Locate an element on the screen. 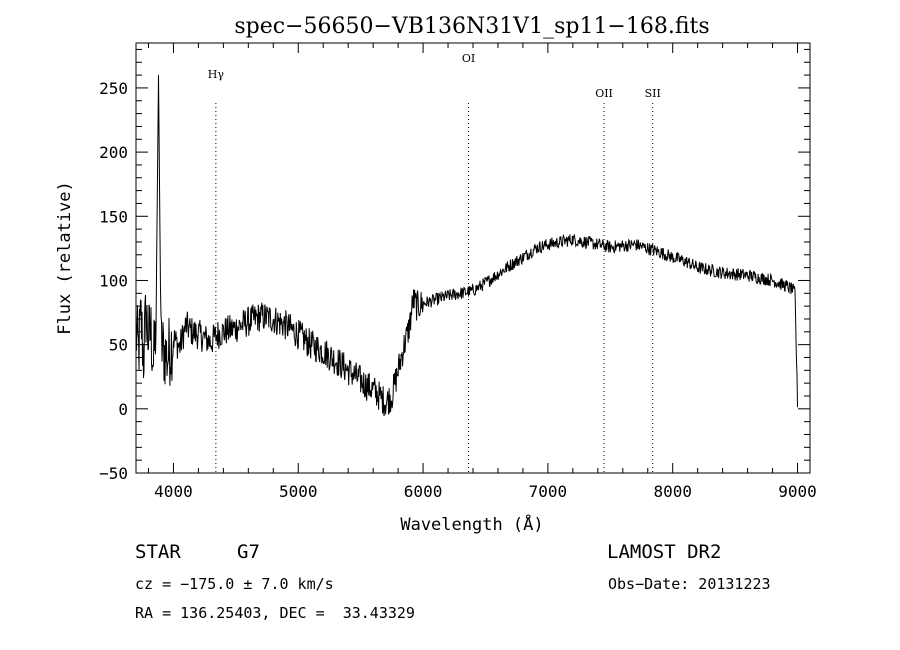 The width and height of the screenshot is (900, 650). chart-title: spec−56650−VB136N31V1_sp11−168.fits is located at coordinates (471, 26).